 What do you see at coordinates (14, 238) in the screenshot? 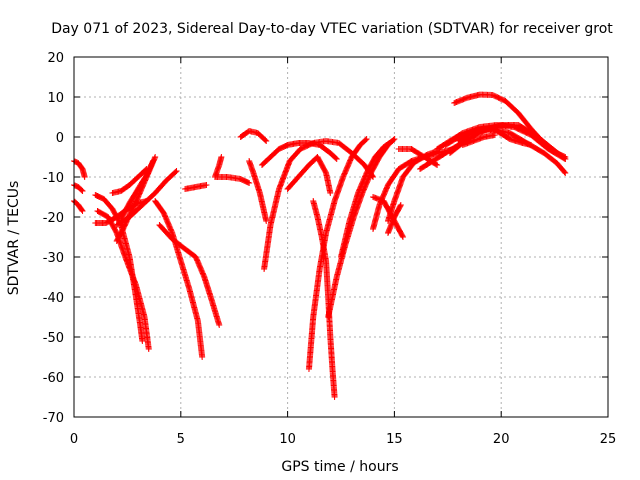
I see `y-axis-label: SDTVAR / TECUs` at bounding box center [14, 238].